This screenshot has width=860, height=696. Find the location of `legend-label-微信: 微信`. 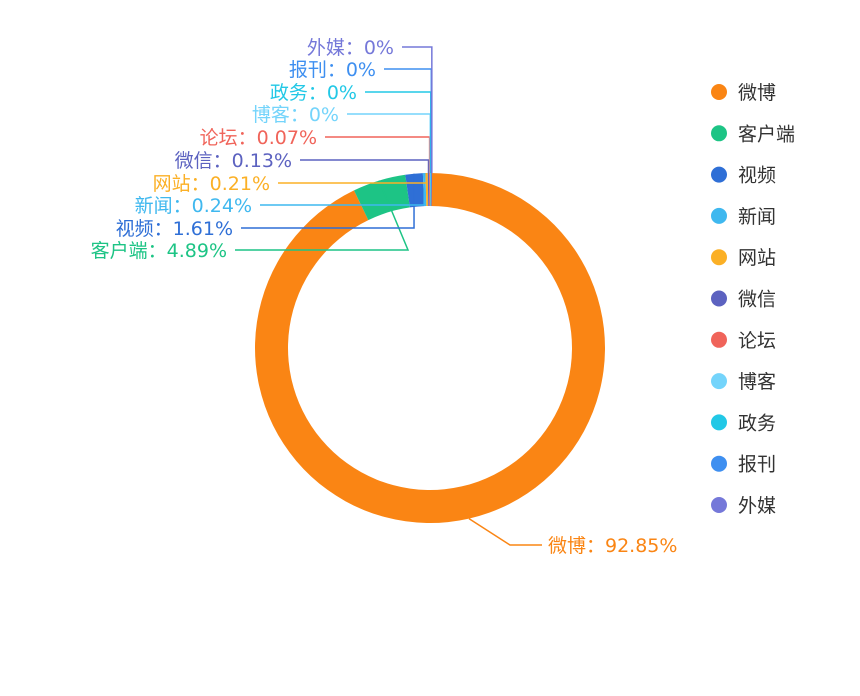

legend-label-微信: 微信 is located at coordinates (757, 300).